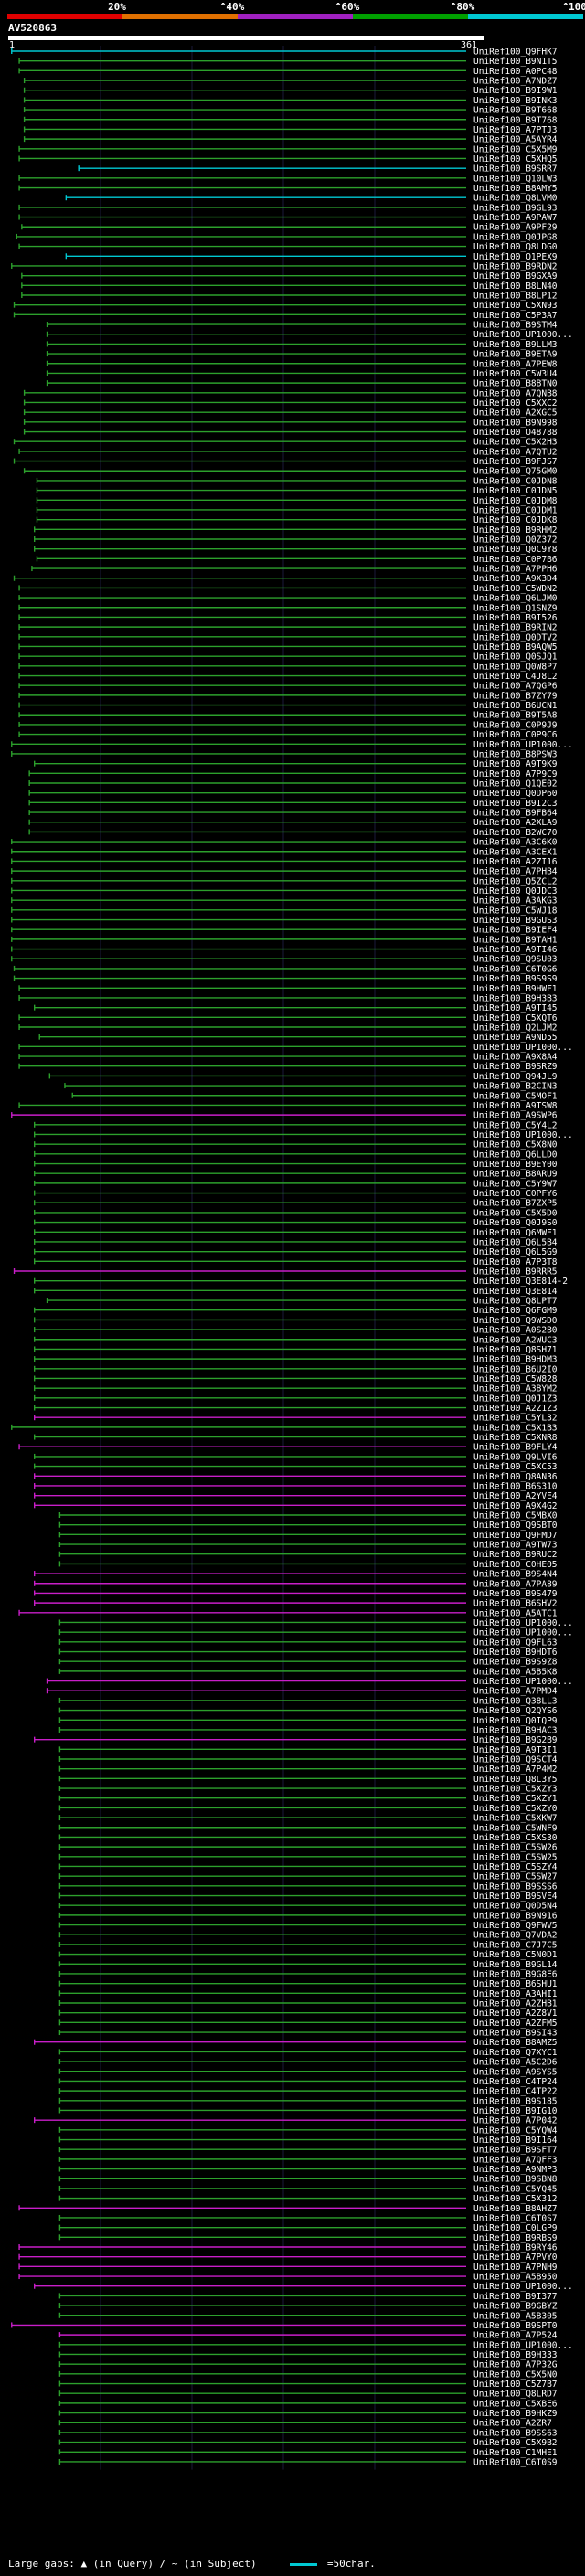 Image resolution: width=585 pixels, height=2576 pixels. Describe the element at coordinates (32, 28) in the screenshot. I see `query-title: AV520863` at that location.